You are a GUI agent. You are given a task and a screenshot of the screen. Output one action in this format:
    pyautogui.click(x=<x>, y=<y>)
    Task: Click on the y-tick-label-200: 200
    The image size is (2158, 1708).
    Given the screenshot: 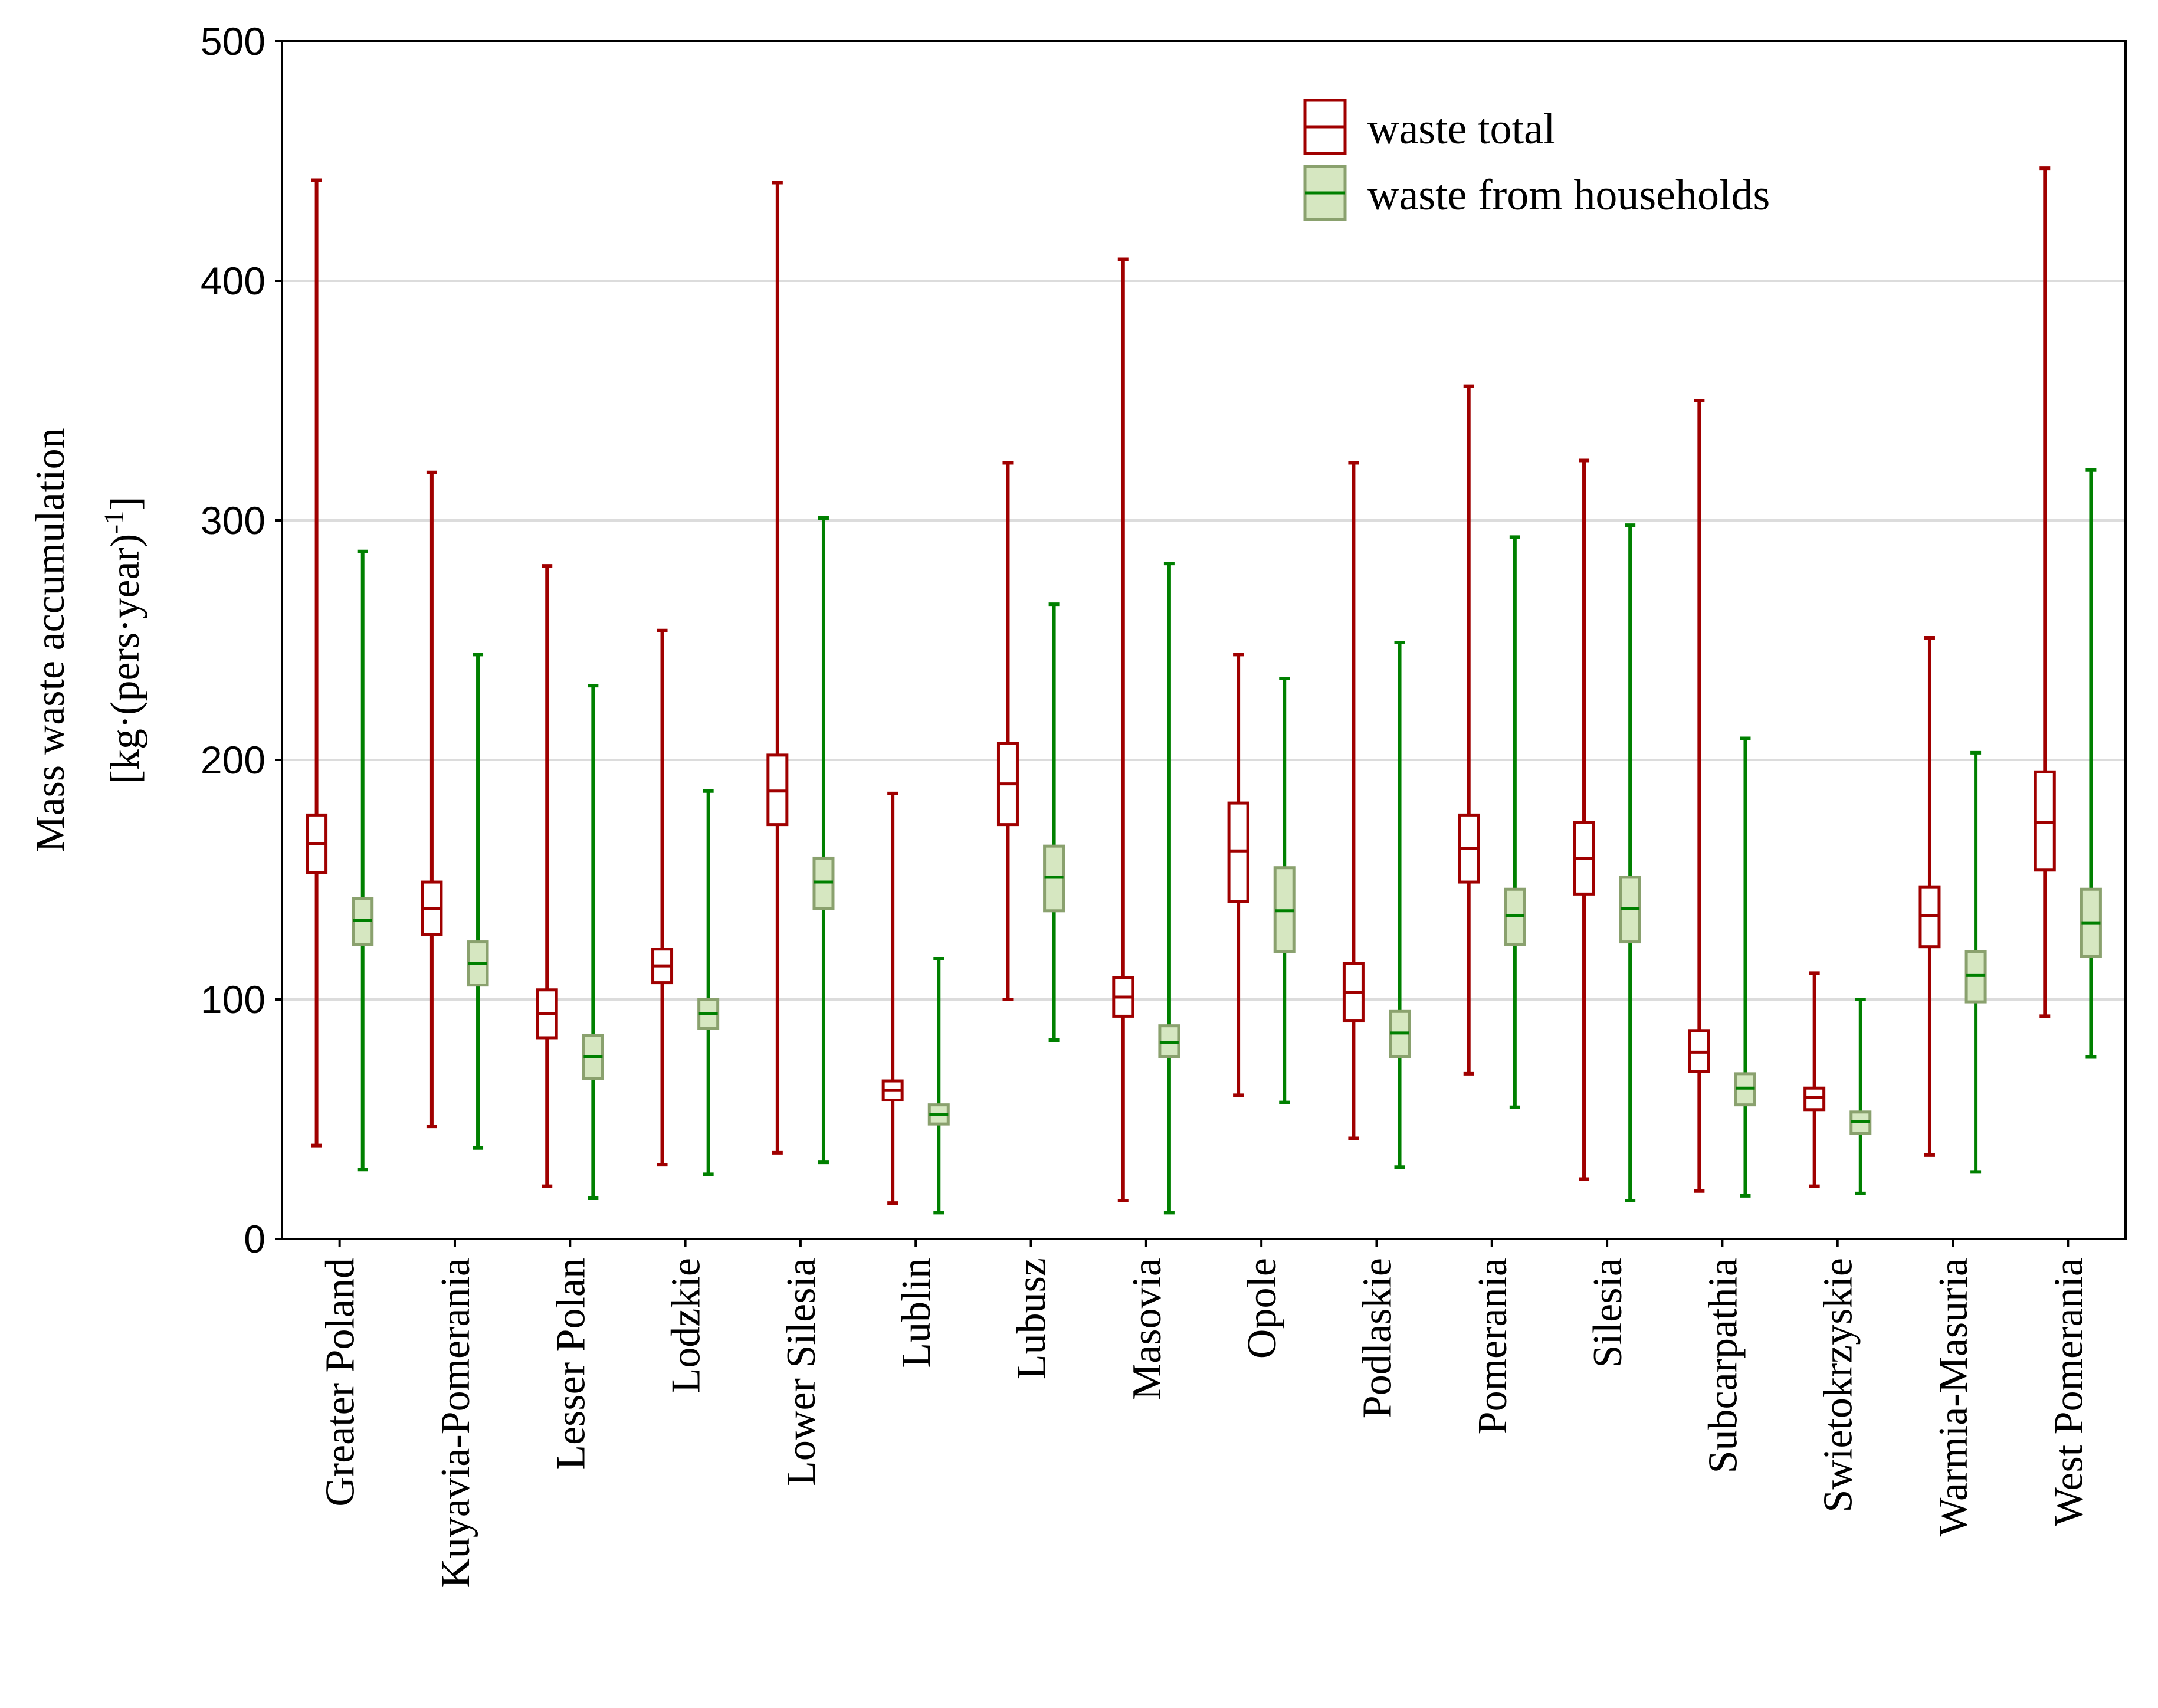 What is the action you would take?
    pyautogui.click(x=233, y=760)
    